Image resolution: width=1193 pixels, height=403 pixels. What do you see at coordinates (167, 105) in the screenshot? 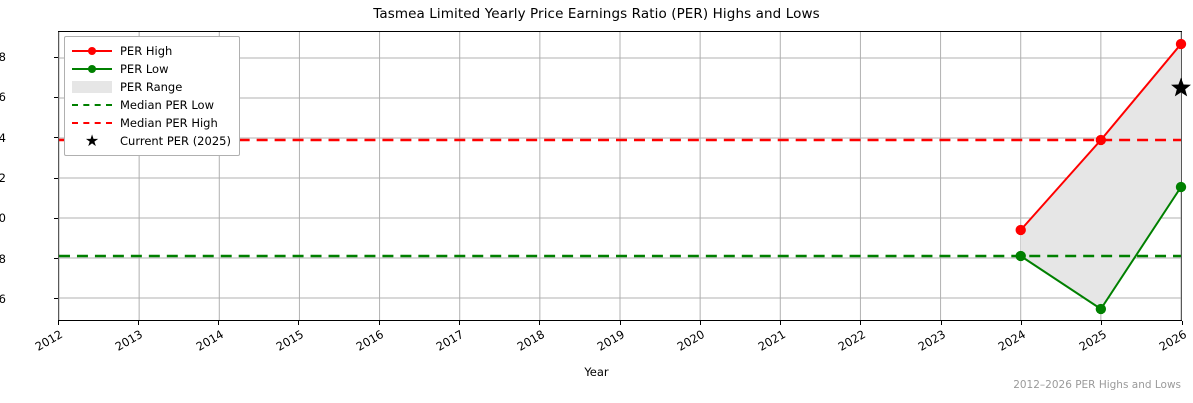
I see `legend-label: Median PER Low` at bounding box center [167, 105].